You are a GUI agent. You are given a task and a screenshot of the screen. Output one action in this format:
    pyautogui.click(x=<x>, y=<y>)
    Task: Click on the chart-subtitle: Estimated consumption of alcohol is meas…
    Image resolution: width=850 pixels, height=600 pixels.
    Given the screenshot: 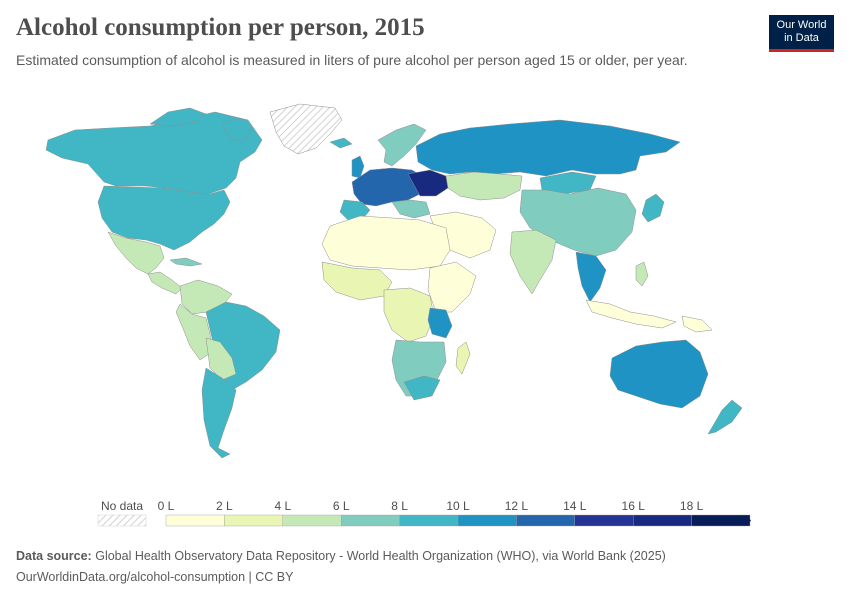 What is the action you would take?
    pyautogui.click(x=352, y=60)
    